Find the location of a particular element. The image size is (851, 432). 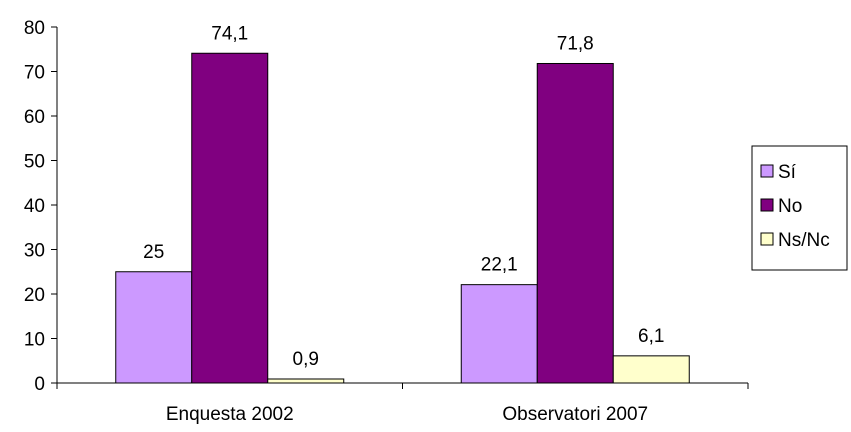

legend-label: No is located at coordinates (790, 206).